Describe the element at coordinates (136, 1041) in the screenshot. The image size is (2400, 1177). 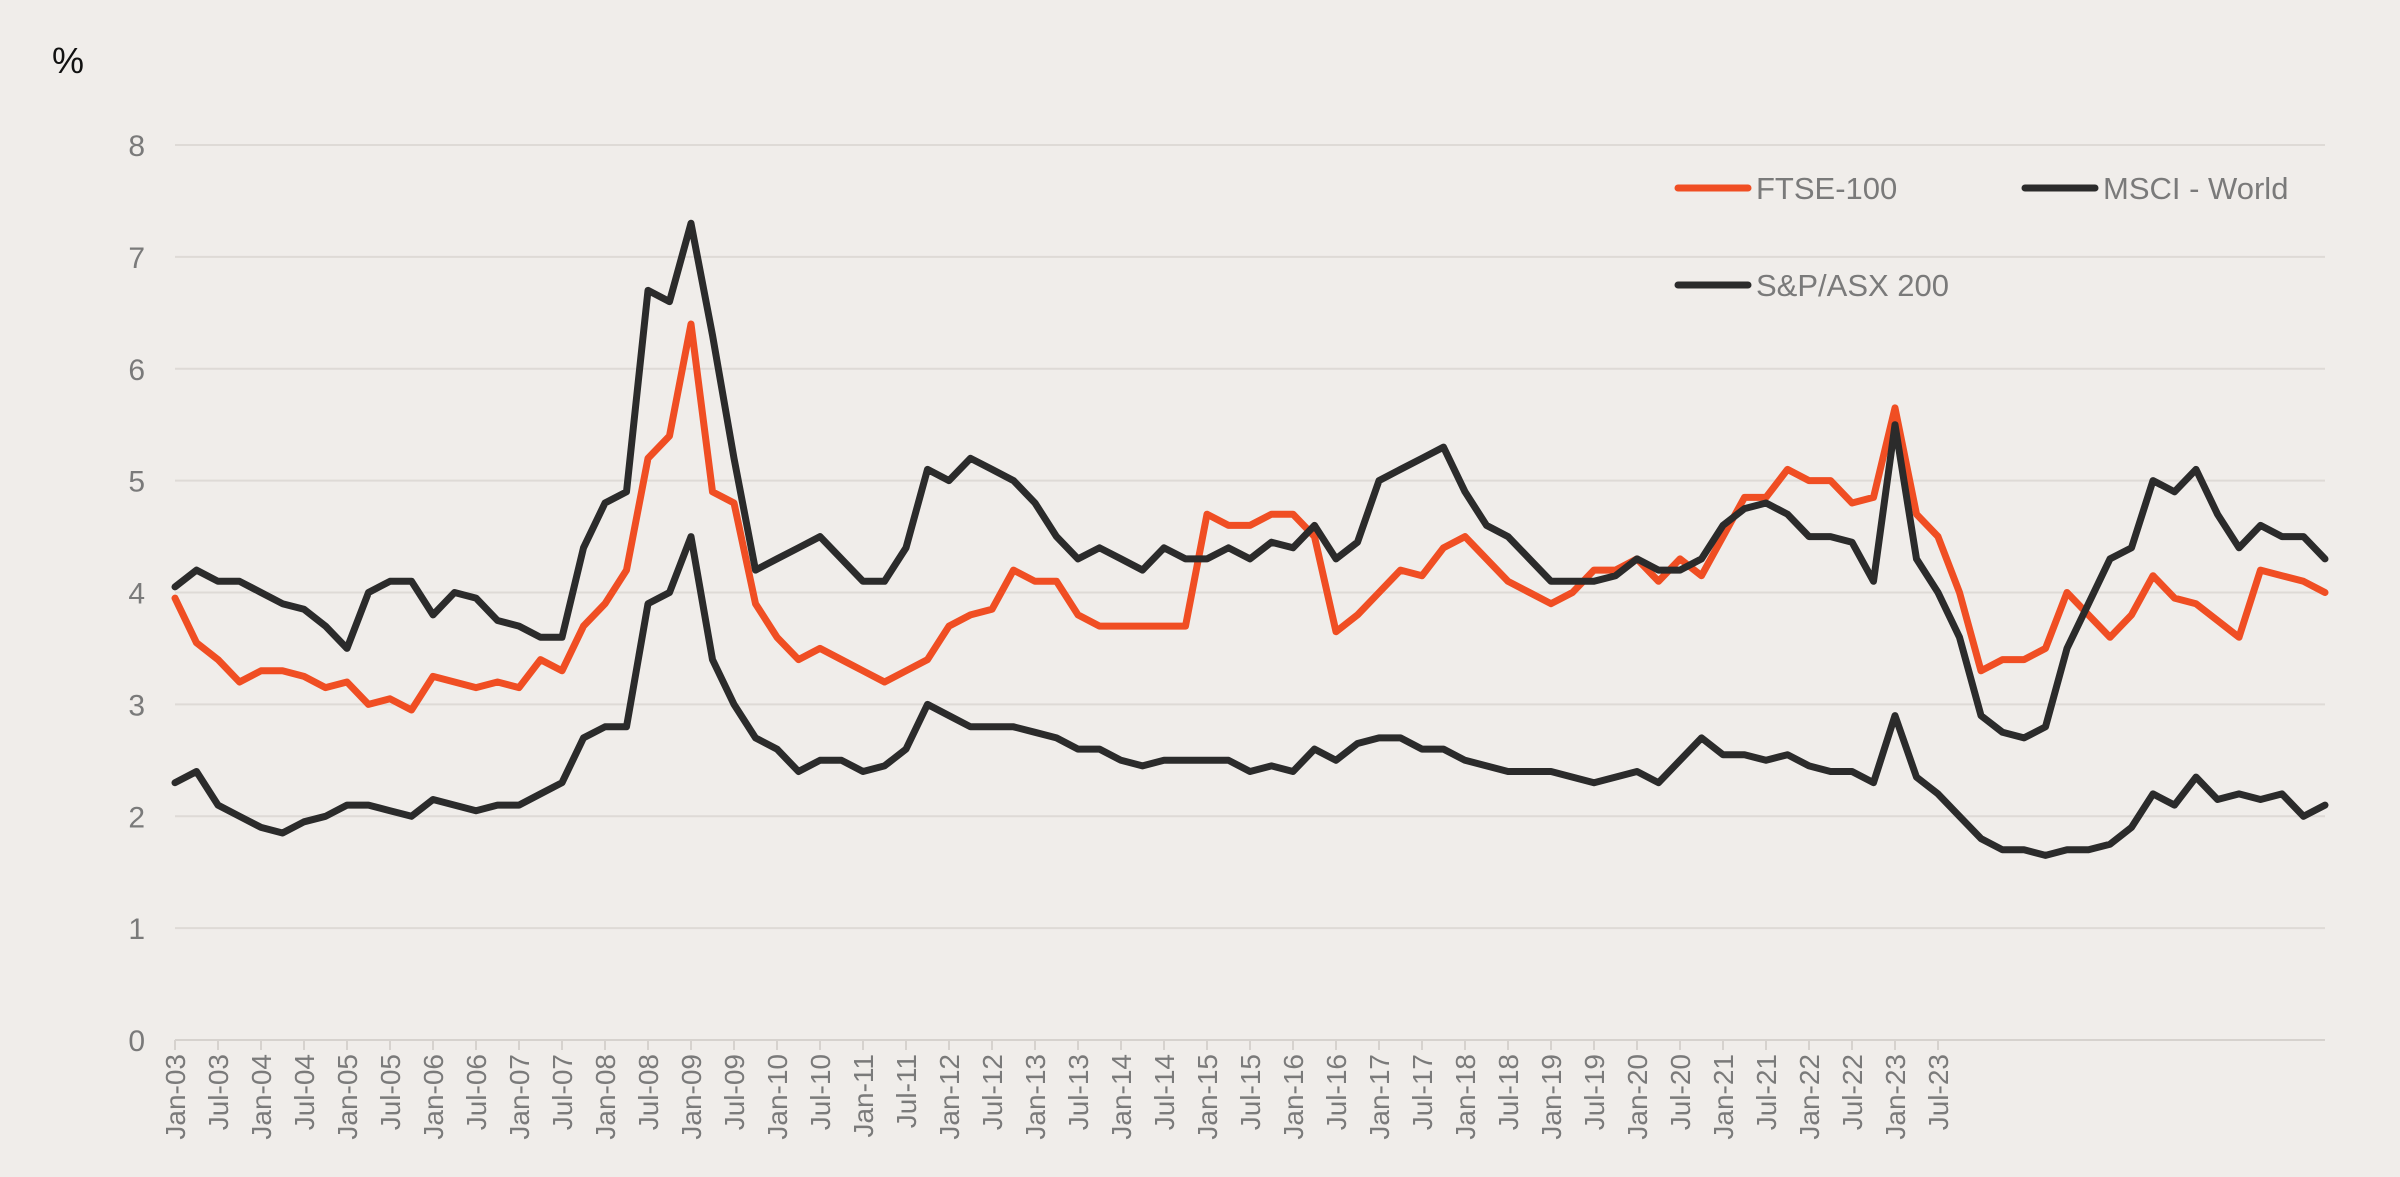
I see `y-tick-label: 0` at that location.